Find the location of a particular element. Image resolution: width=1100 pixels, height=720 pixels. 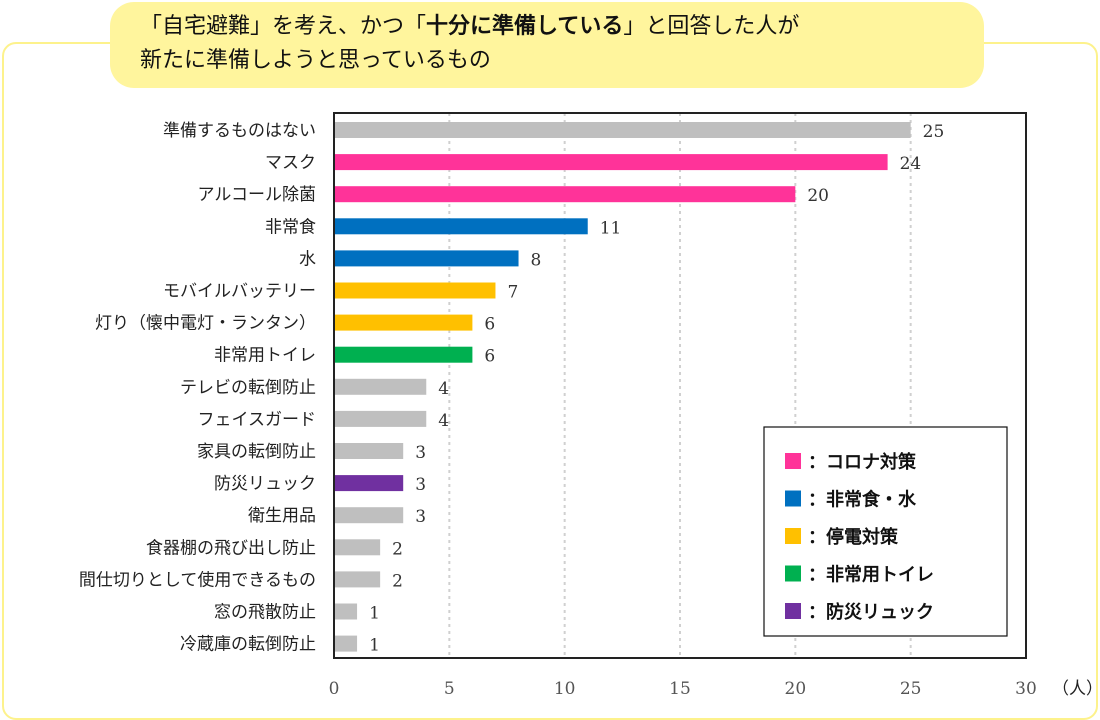

data-label: 8 is located at coordinates (536, 260).